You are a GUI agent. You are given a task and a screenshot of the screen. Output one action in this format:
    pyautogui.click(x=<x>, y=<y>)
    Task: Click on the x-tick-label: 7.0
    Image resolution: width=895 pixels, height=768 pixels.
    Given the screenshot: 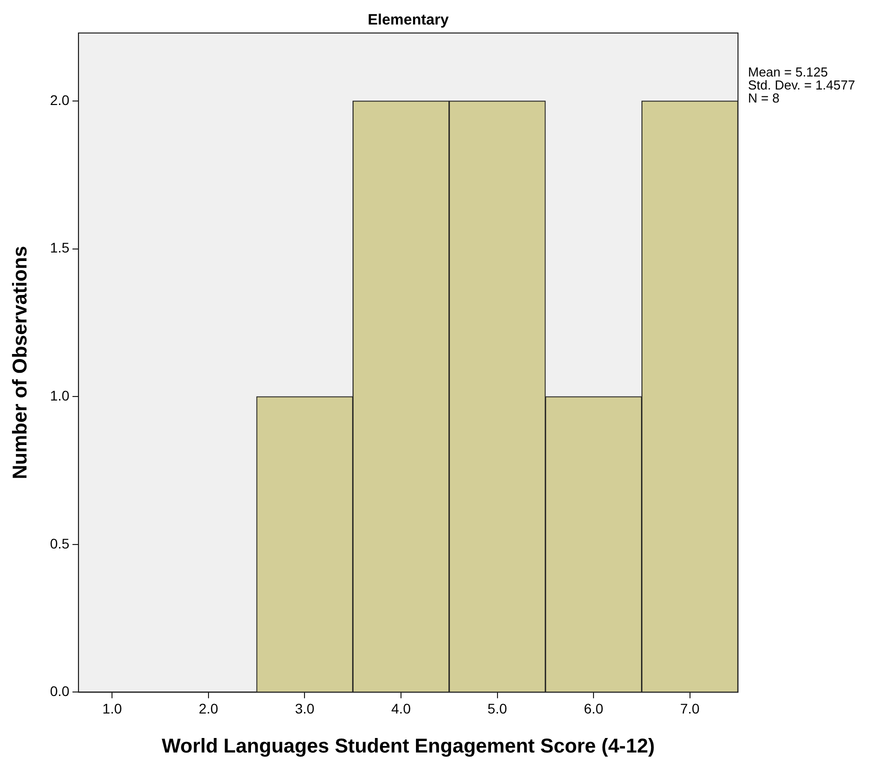 What is the action you would take?
    pyautogui.click(x=690, y=708)
    